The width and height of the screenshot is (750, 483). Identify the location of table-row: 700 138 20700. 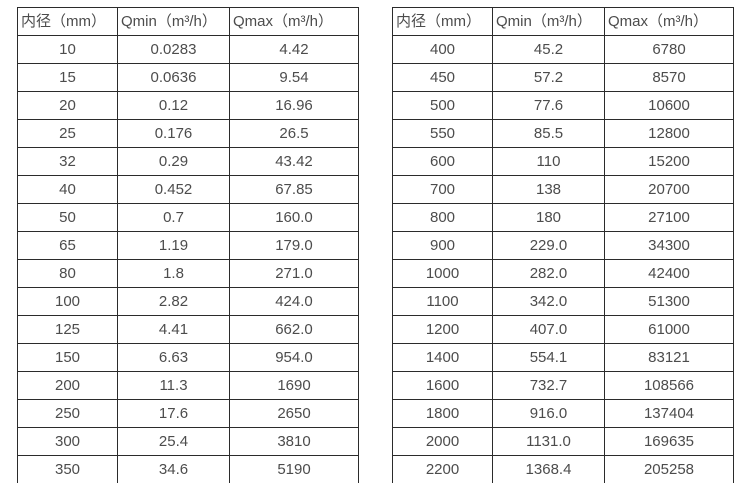
(563, 189).